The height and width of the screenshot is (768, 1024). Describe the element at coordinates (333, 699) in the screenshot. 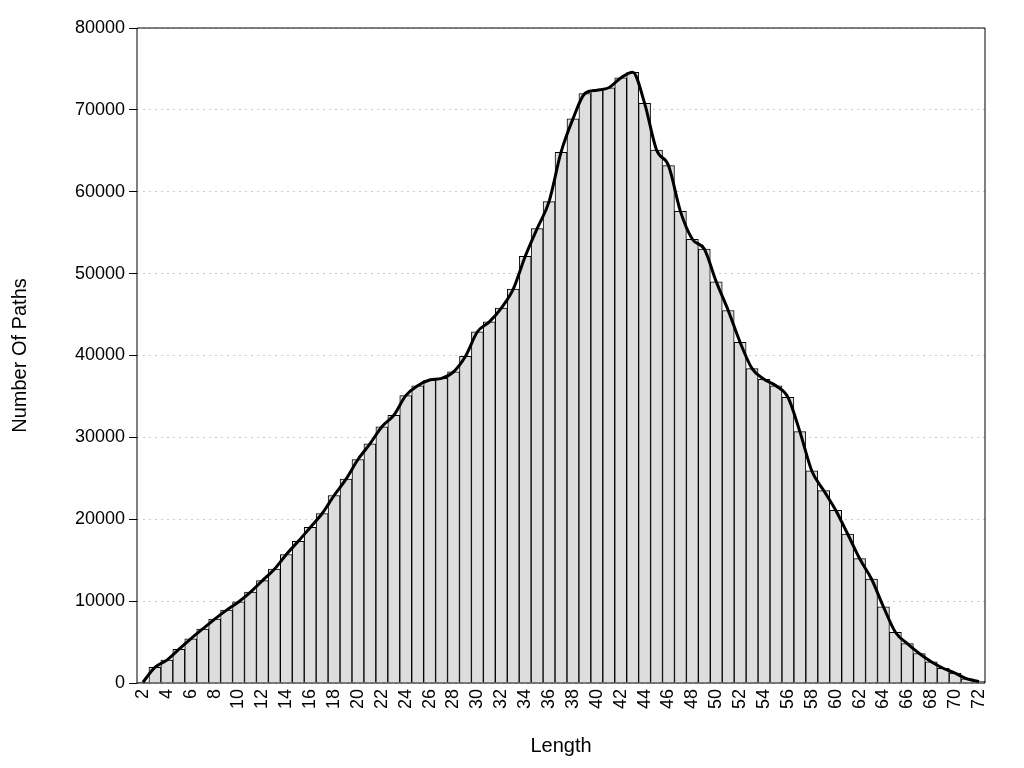

I see `x-tick-label: 18` at that location.